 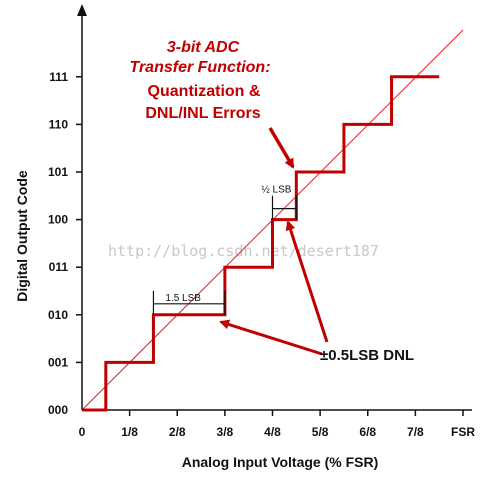 I want to click on title-line: DNL/INL Errors, so click(x=202, y=113).